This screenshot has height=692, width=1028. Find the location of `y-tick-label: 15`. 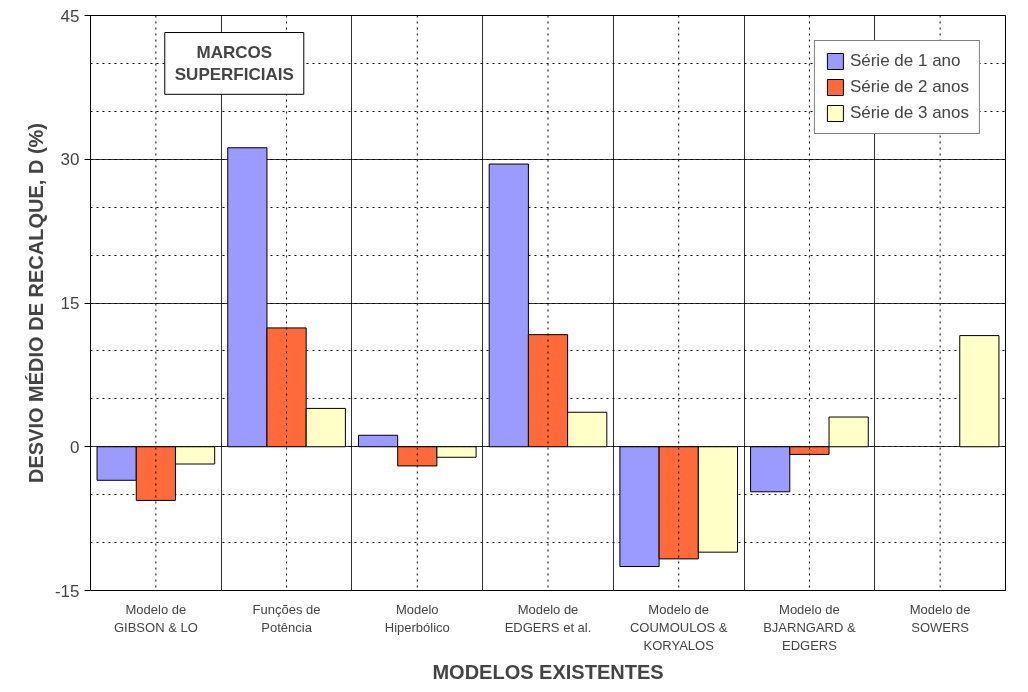

y-tick-label: 15 is located at coordinates (70, 303).